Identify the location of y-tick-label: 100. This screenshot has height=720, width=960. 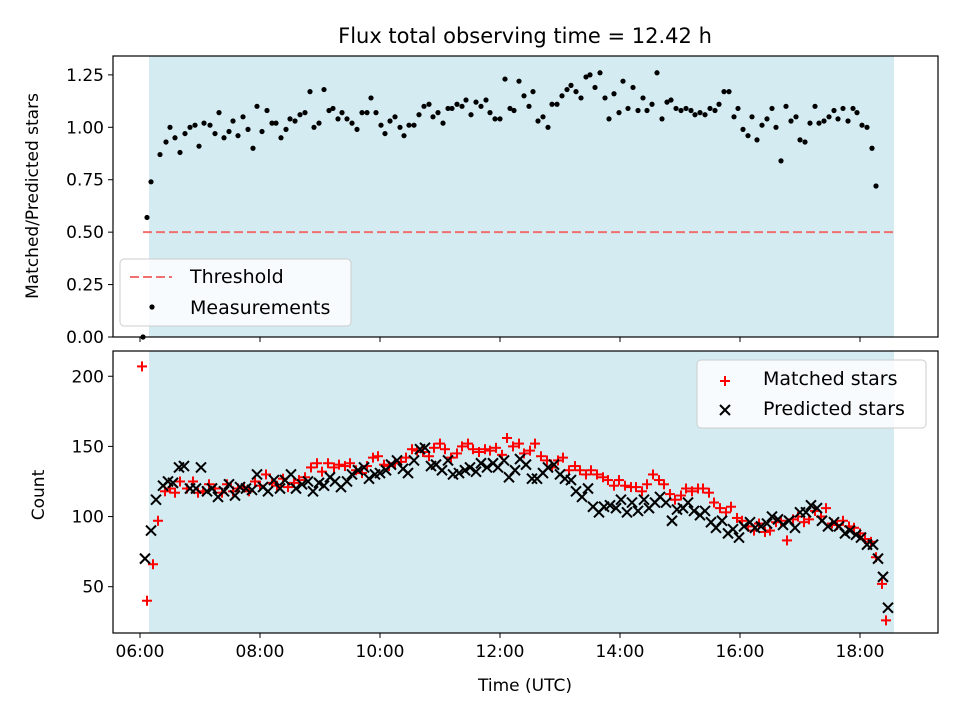
(88, 518).